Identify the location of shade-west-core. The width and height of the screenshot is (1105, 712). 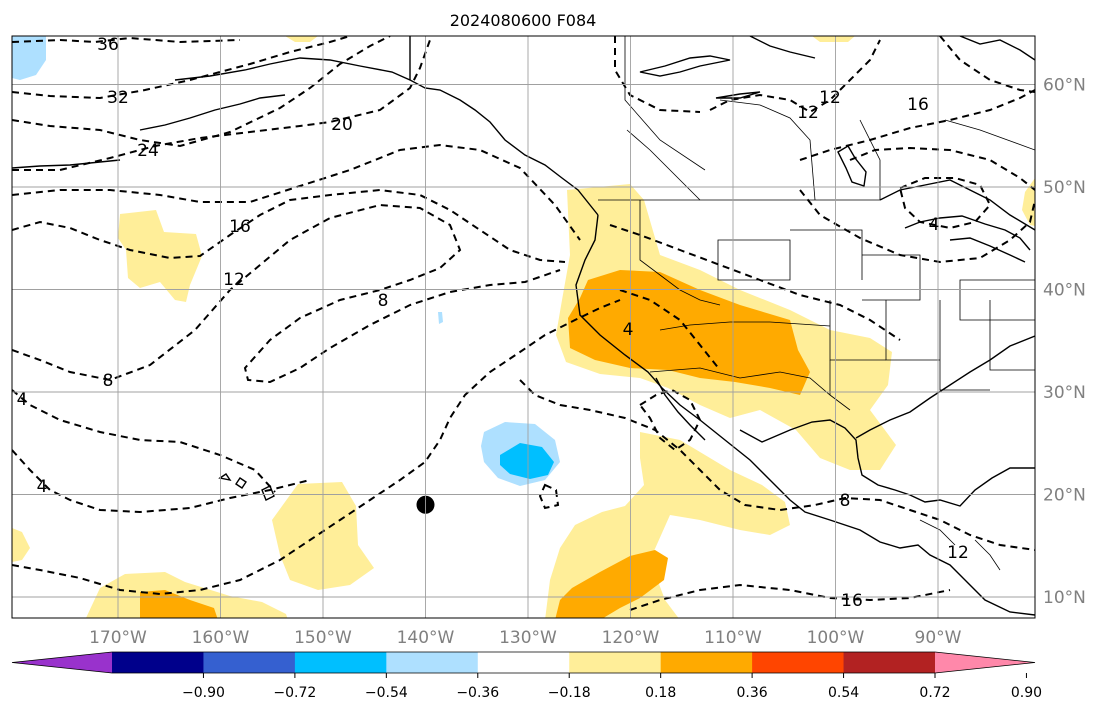
(689, 332).